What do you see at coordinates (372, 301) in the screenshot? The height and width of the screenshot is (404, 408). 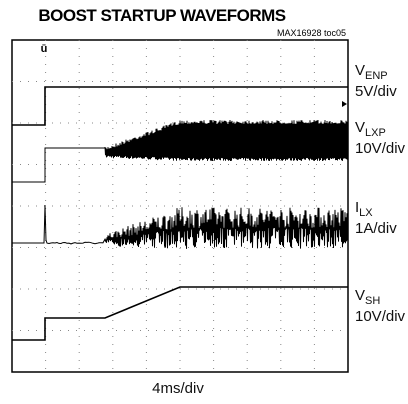 I see `channel-subscript: SH` at bounding box center [372, 301].